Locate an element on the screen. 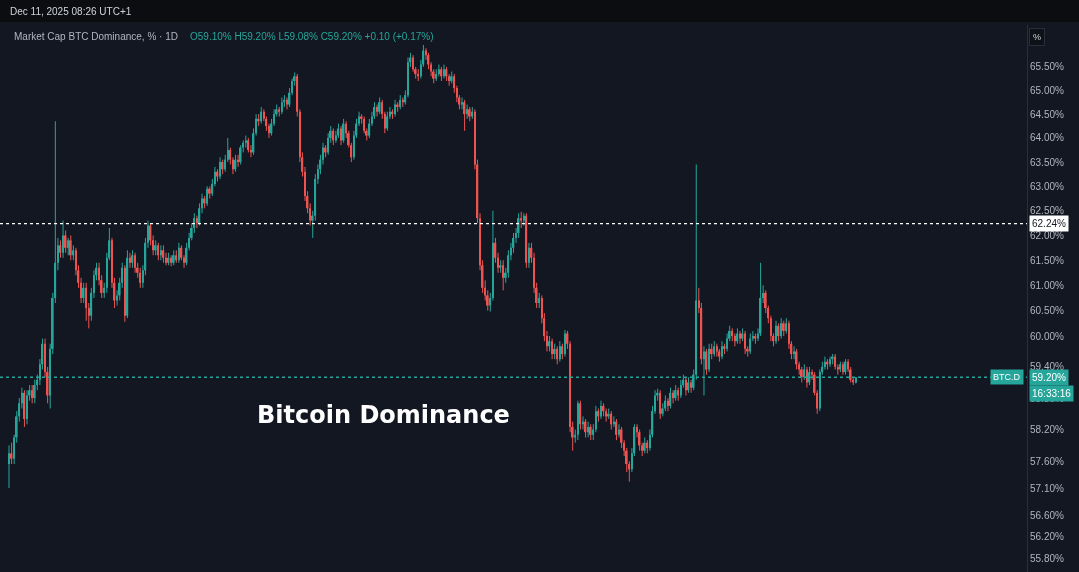  annotation: O59.10% H59.20% L59.08% C59.20% +0.10 (+0.17%) is located at coordinates (312, 36).